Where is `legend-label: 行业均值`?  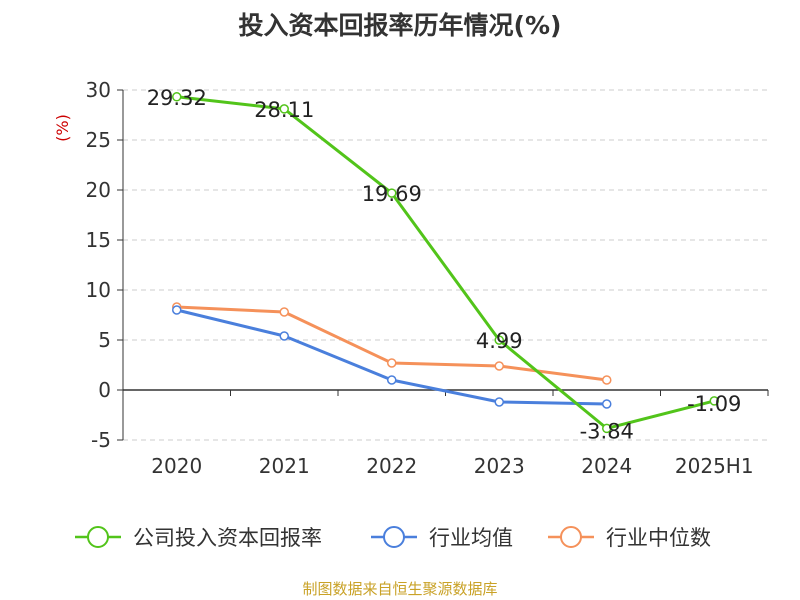
legend-label: 行业均值 is located at coordinates (471, 538).